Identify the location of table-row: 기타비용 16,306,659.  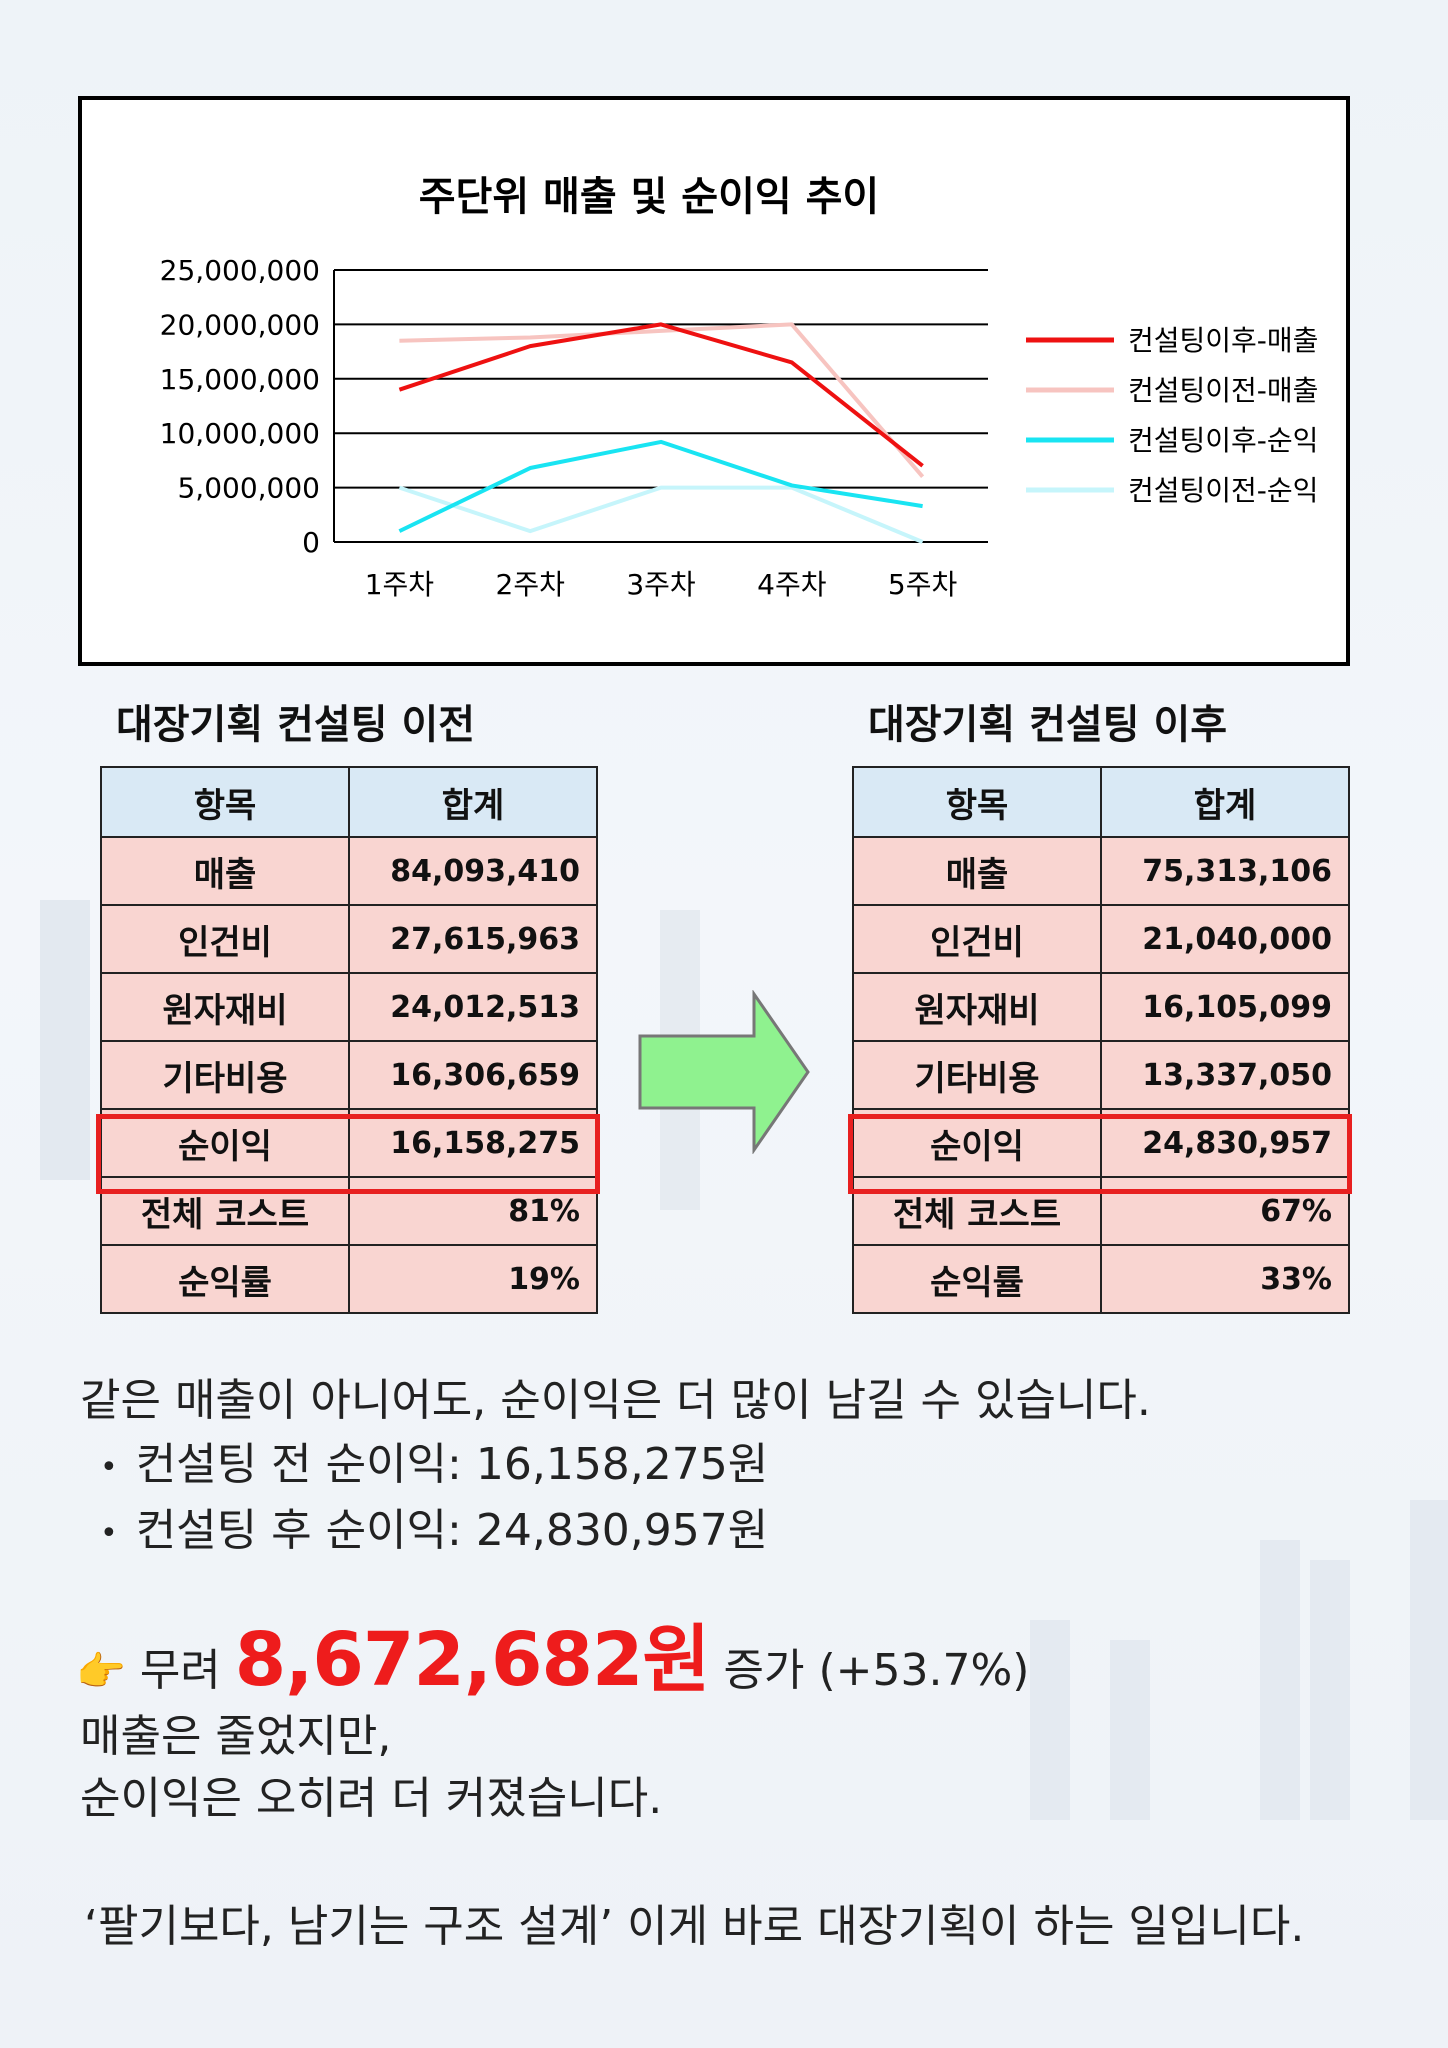
(349, 1075).